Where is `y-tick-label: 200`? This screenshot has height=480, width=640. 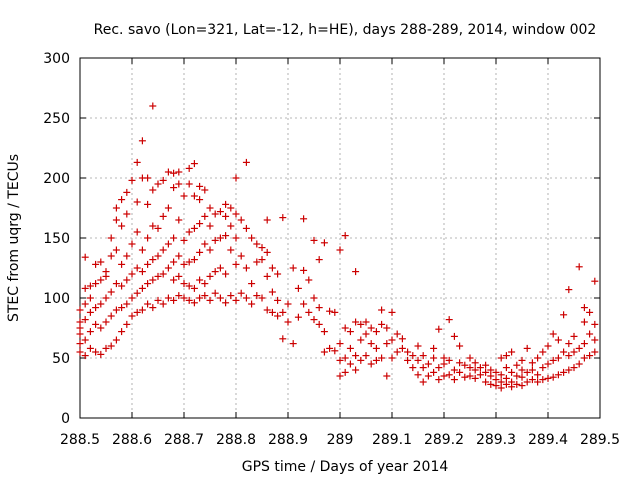 y-tick-label: 200 is located at coordinates (56, 179).